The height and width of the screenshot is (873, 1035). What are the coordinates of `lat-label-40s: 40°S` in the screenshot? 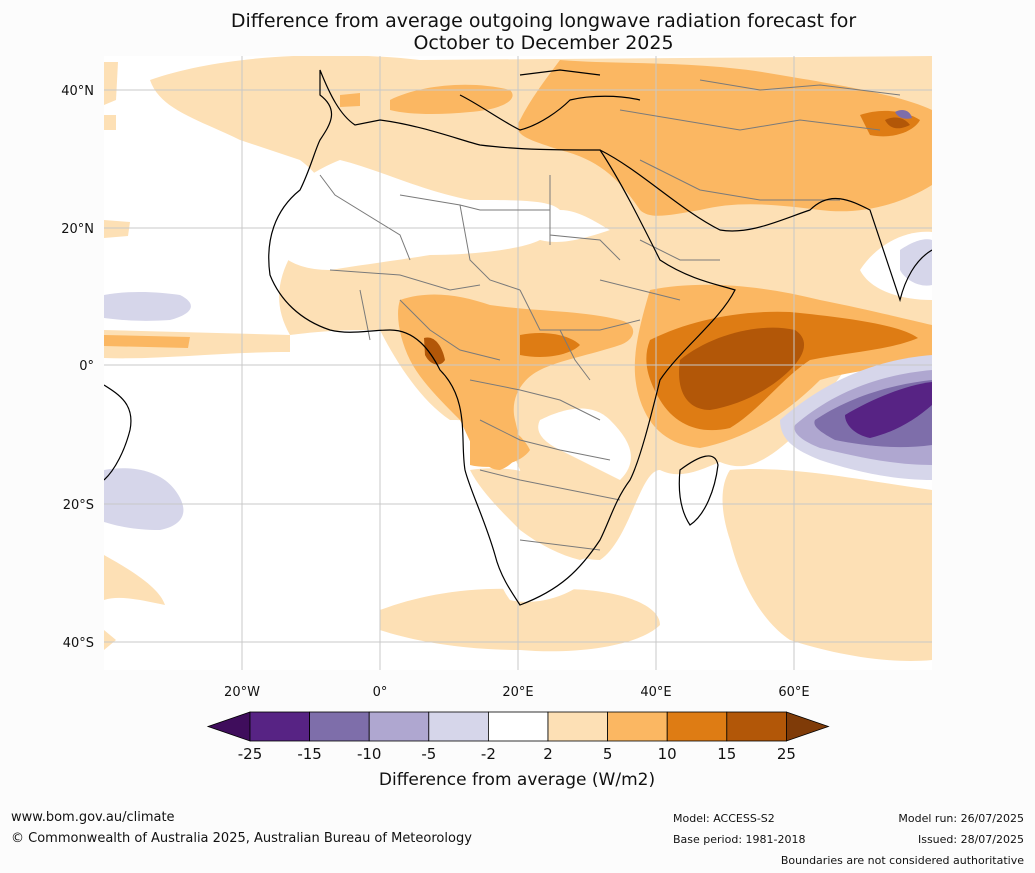 It's located at (78, 643).